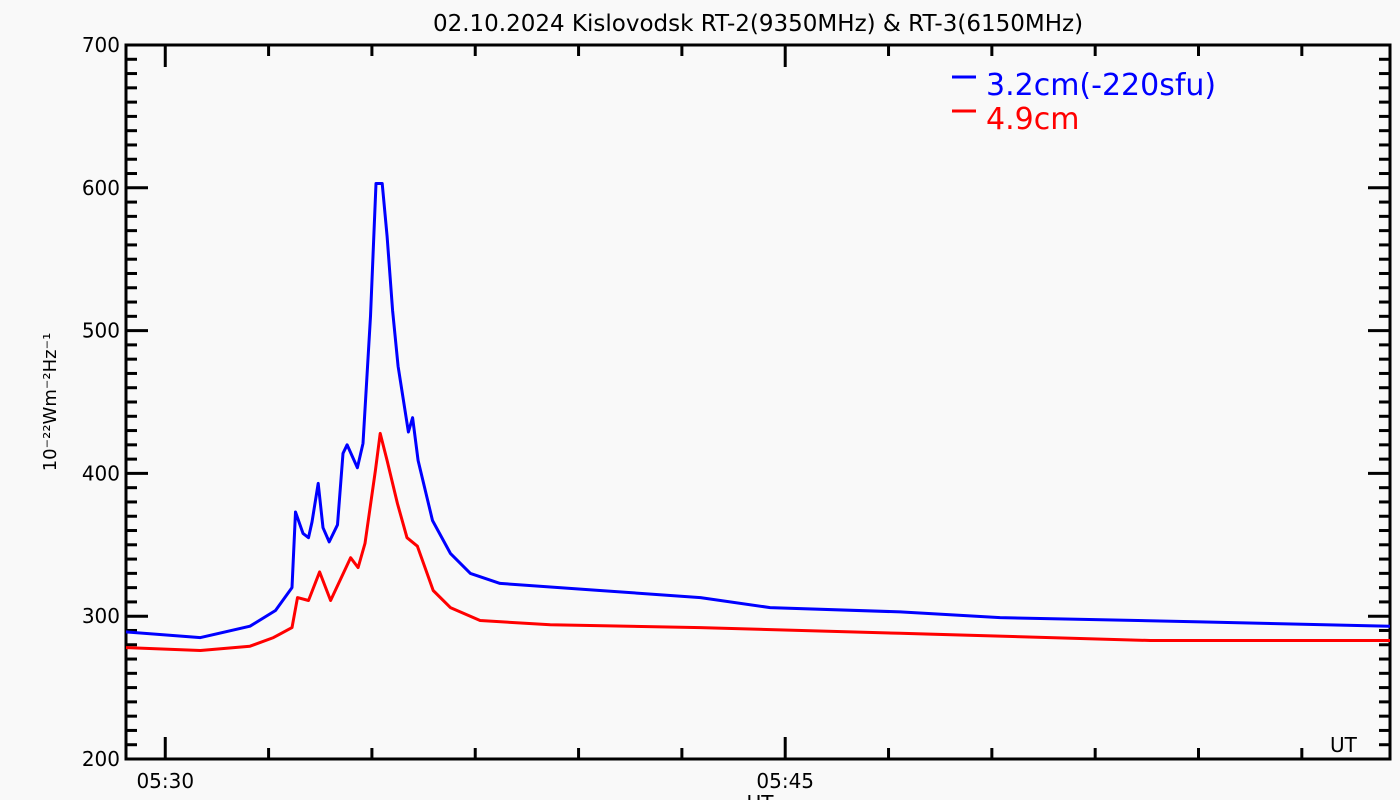 The image size is (1400, 800). What do you see at coordinates (785, 781) in the screenshot?
I see `x-tick-label: 05:45` at bounding box center [785, 781].